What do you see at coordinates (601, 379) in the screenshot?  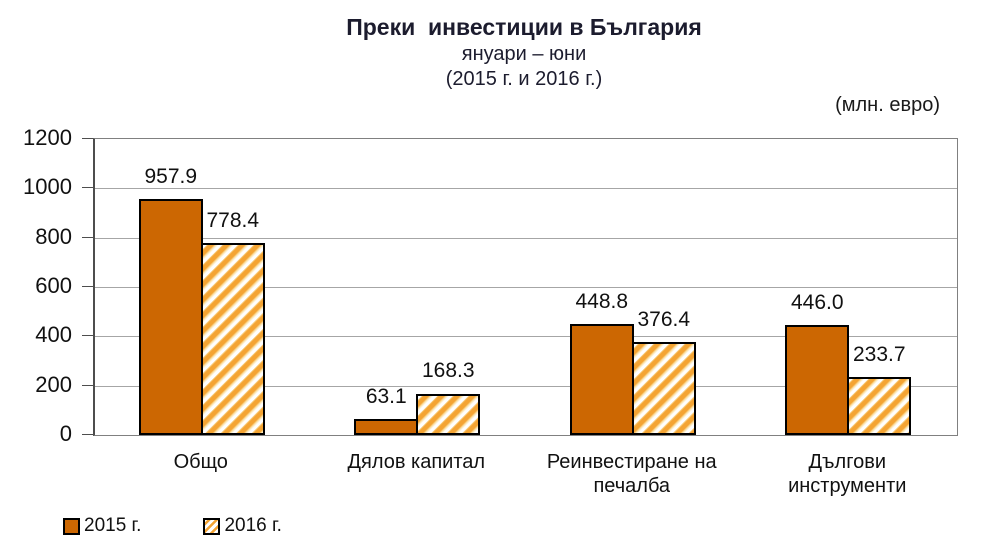 I see `bar-2015г-3` at bounding box center [601, 379].